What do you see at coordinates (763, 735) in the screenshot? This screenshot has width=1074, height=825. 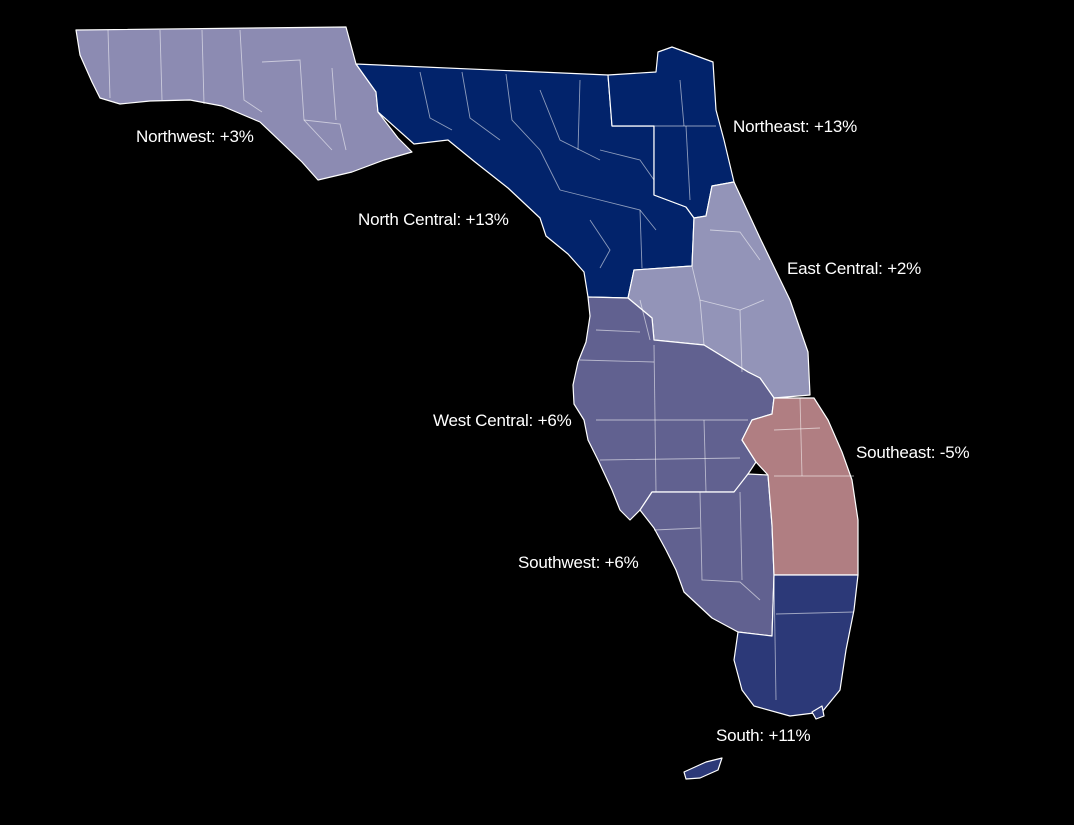 I see `label-south: South: +11%` at bounding box center [763, 735].